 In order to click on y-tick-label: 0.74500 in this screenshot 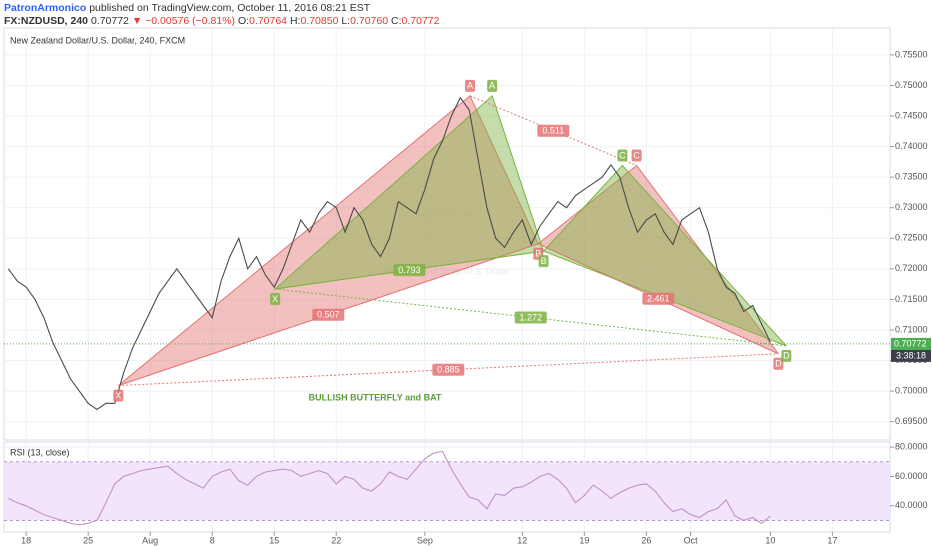, I will do `click(911, 115)`.